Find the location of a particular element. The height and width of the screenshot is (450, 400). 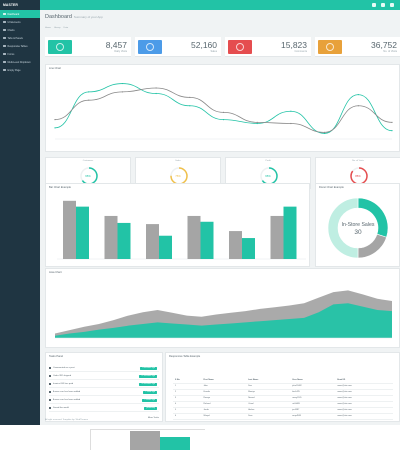

sidebar-item: Empty Page is located at coordinates (20, 70).